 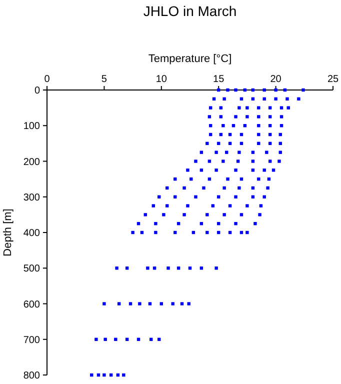 I want to click on chart-title: JHLO in March, so click(x=190, y=11).